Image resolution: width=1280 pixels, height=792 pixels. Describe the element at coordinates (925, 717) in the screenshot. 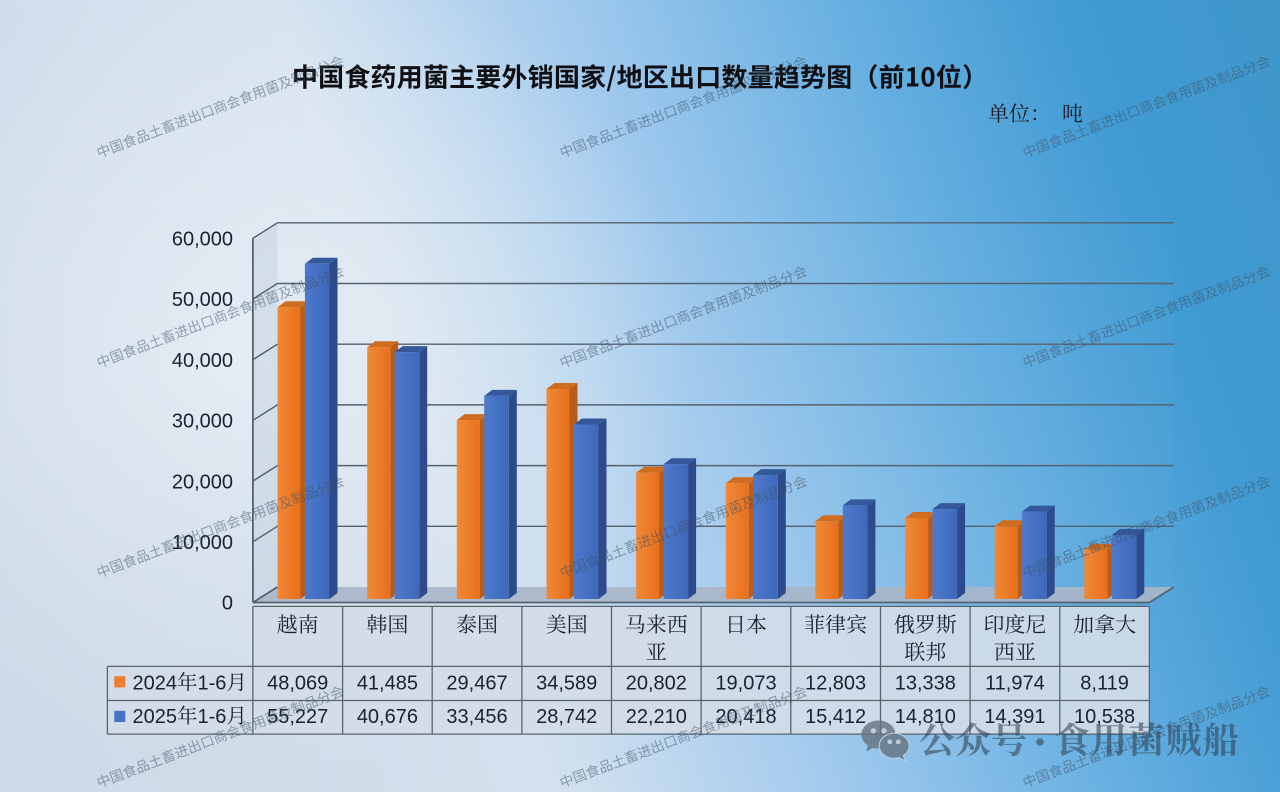

I see `svg-text: 14,810` at that location.